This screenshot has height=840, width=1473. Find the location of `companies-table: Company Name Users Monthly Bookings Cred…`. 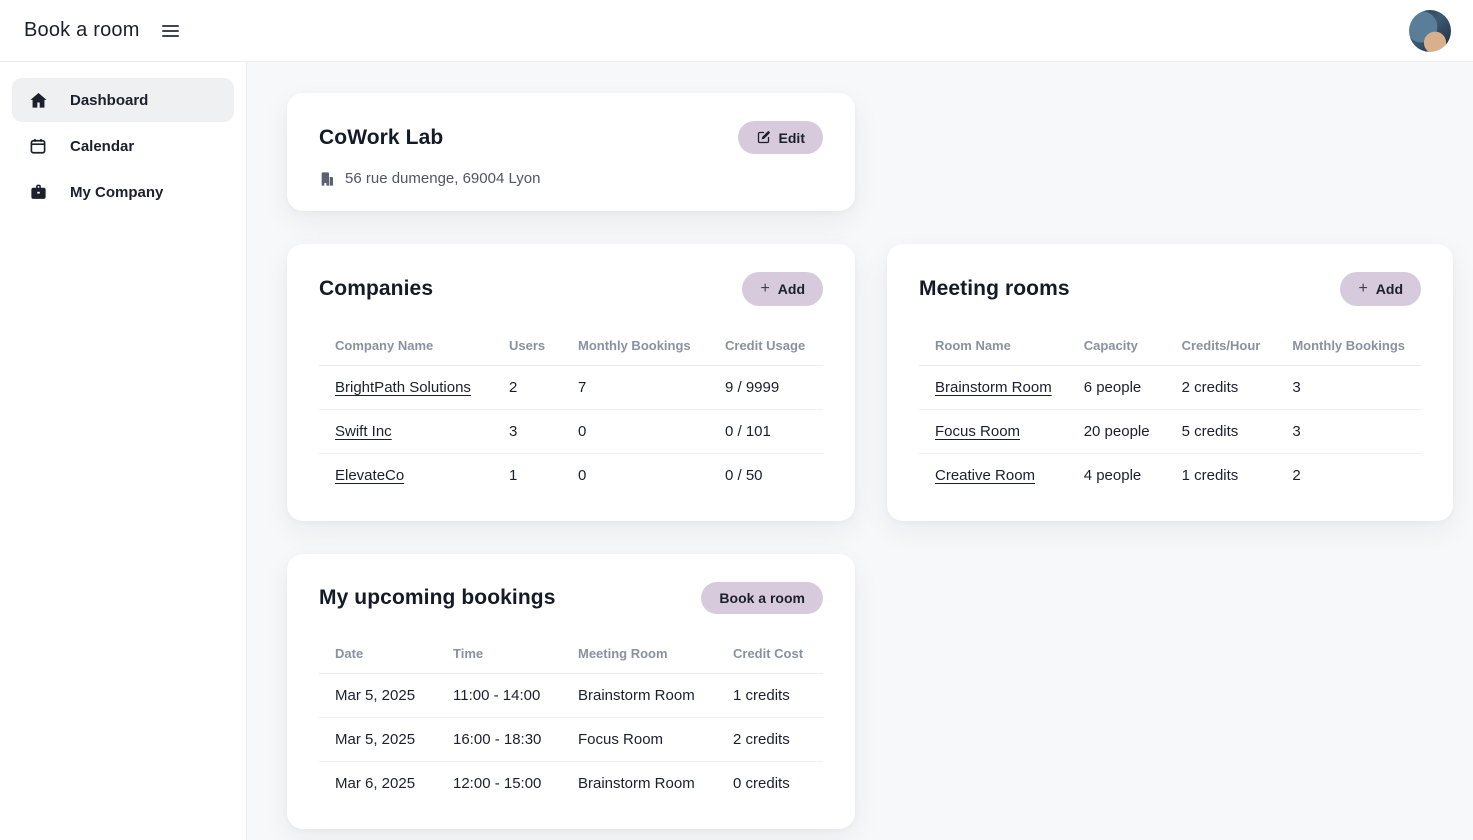

companies-table: Company Name Users Monthly Bookings Cred… is located at coordinates (571, 412).